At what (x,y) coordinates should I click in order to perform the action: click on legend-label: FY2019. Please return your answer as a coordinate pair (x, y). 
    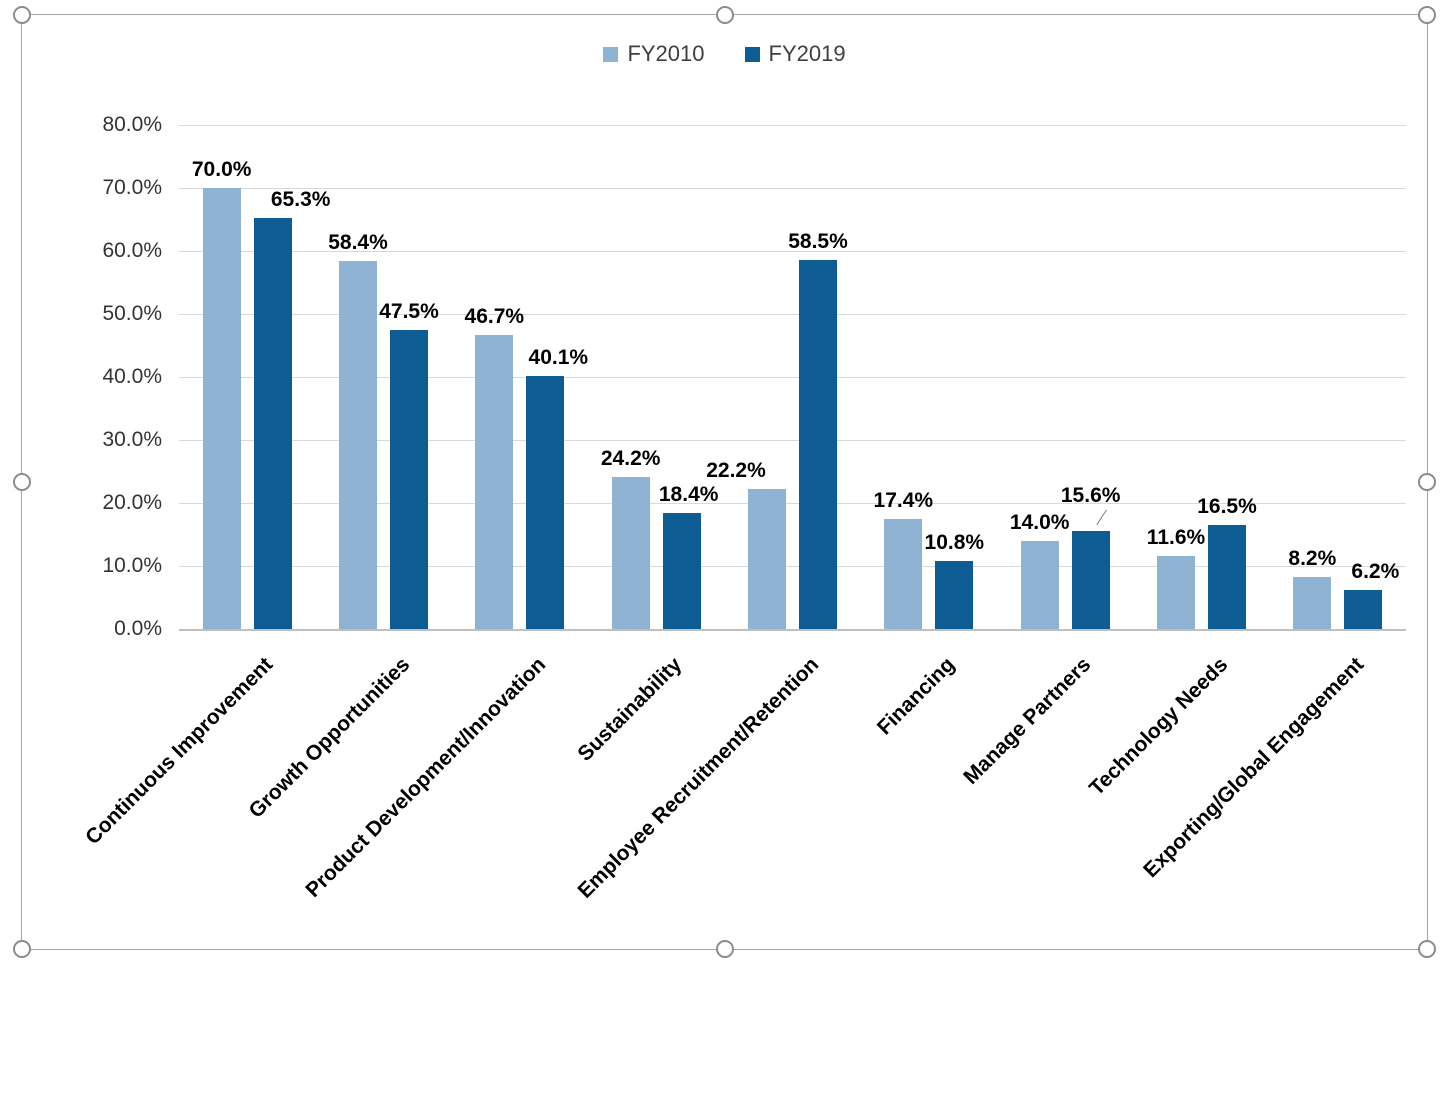
    Looking at the image, I should click on (807, 53).